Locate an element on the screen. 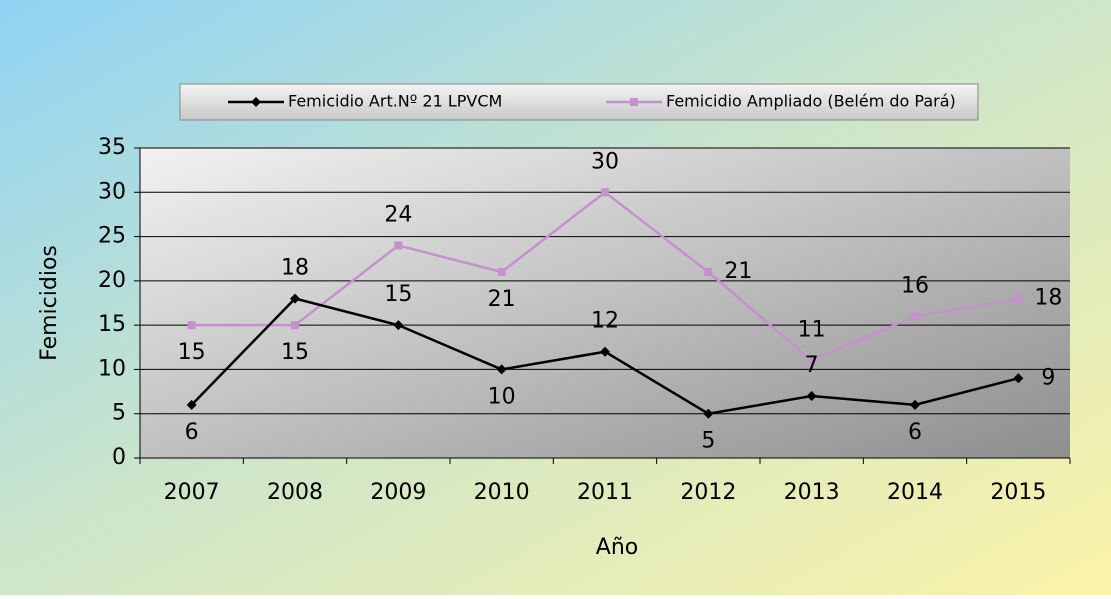 Image resolution: width=1111 pixels, height=599 pixels. x-tick-label: 2011 is located at coordinates (605, 492).